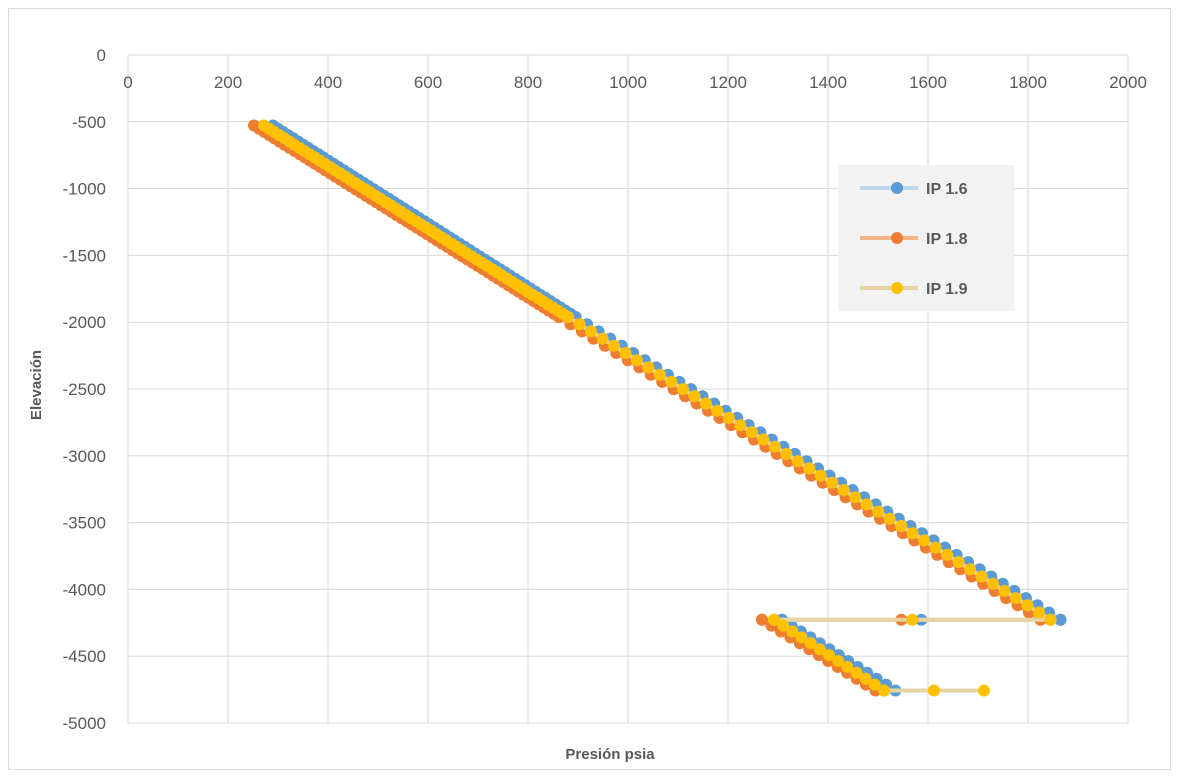 The image size is (1179, 778). What do you see at coordinates (101, 55) in the screenshot?
I see `y-tick-label: 0` at bounding box center [101, 55].